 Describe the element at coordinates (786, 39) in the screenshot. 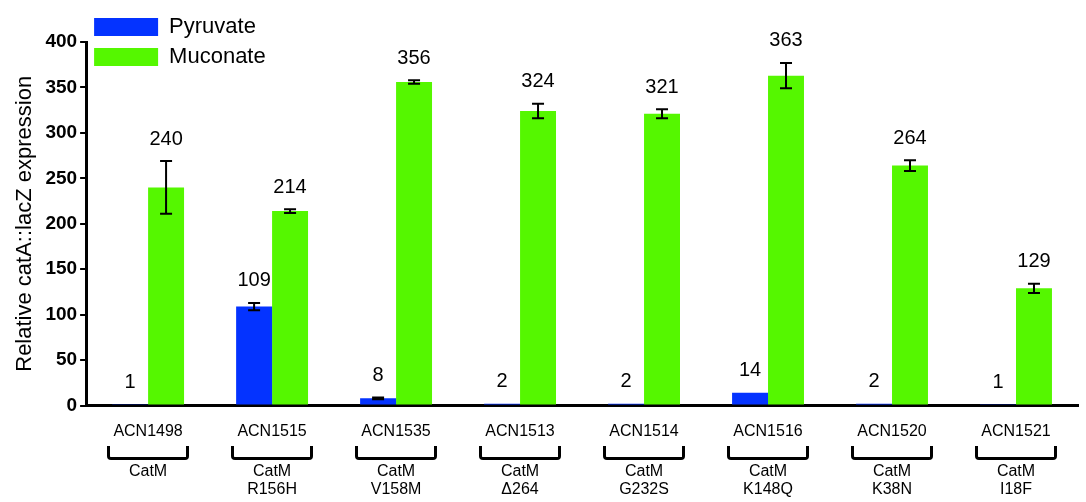

I see `data-label: 363` at that location.